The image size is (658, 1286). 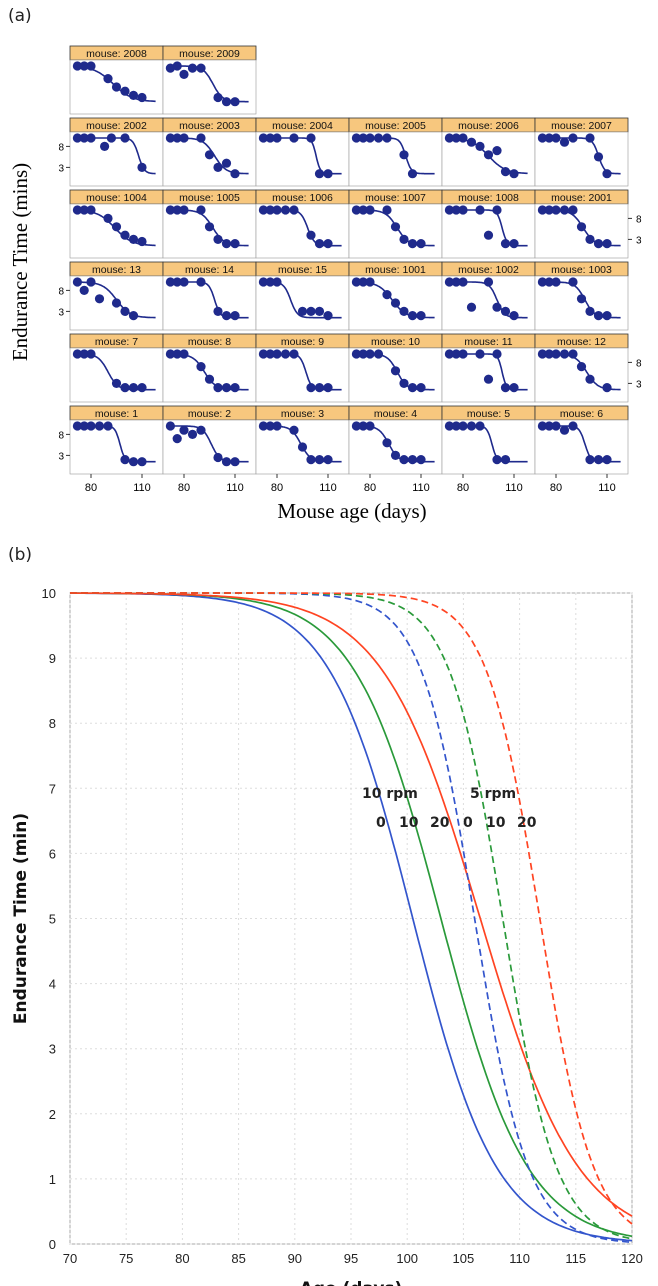 I want to click on x-axis-label: Mouse age (days), so click(x=351, y=511).